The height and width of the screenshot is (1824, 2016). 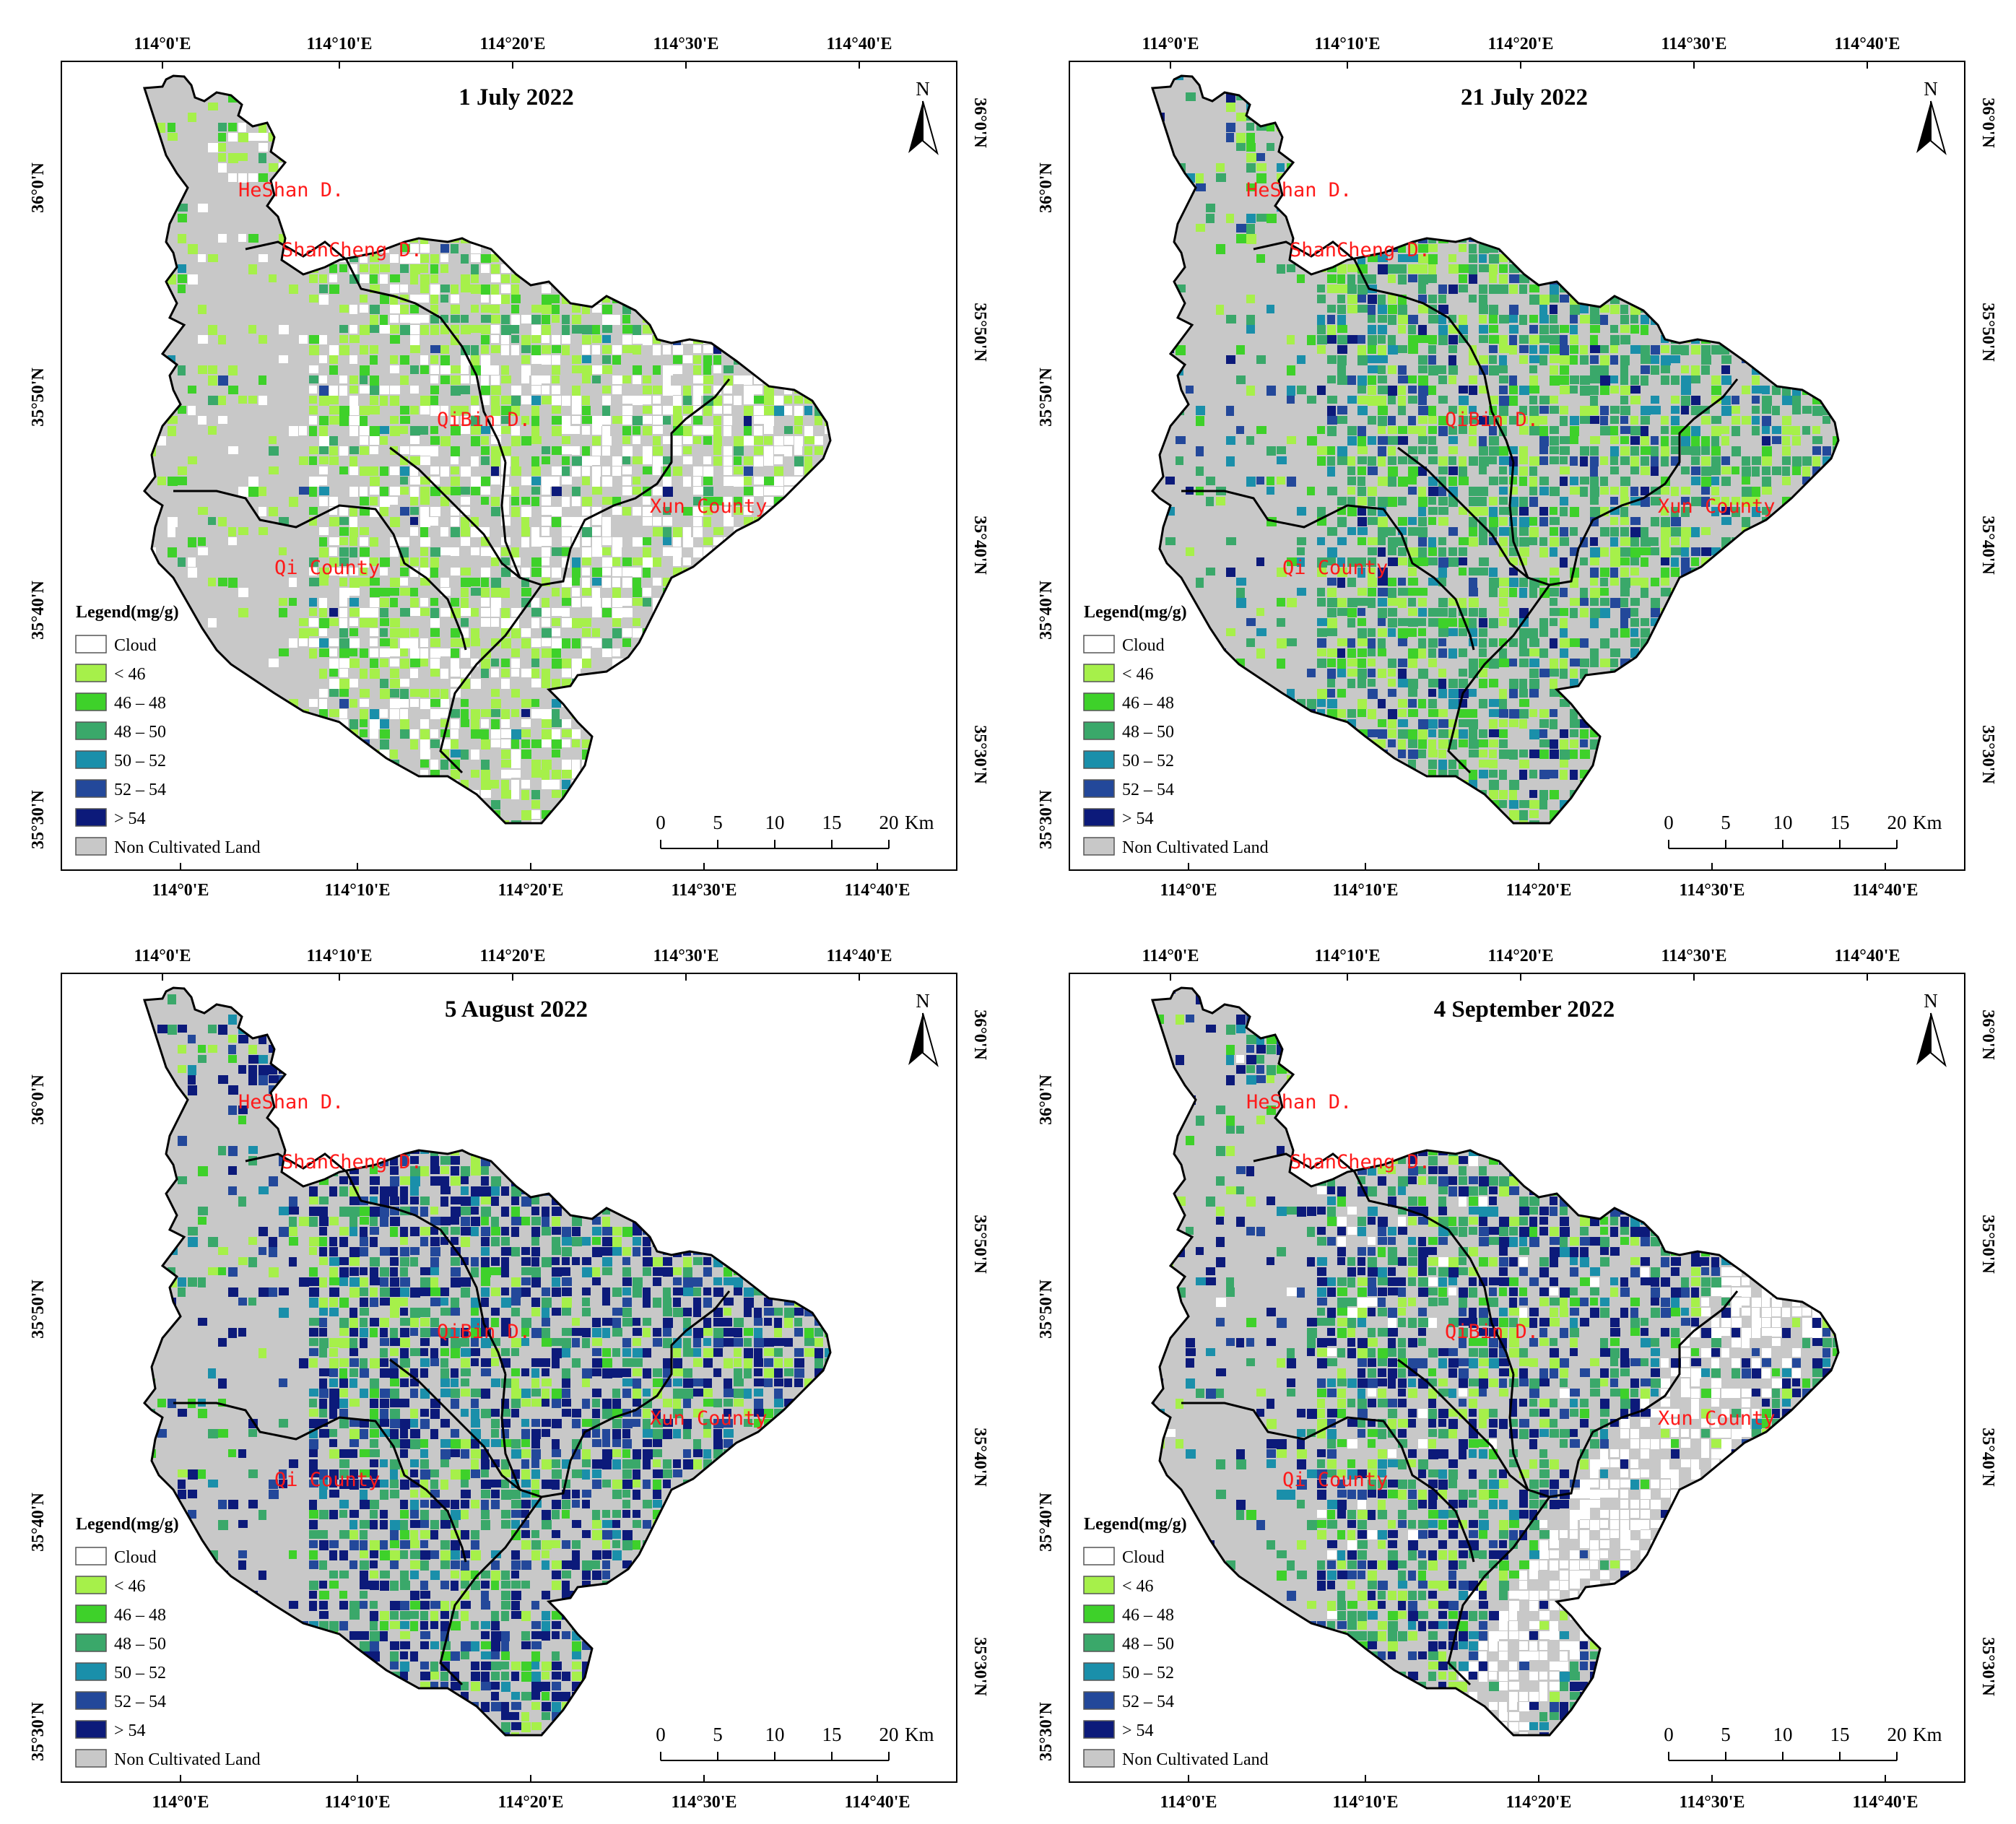 I want to click on scale-tick-label: 15, so click(x=832, y=822).